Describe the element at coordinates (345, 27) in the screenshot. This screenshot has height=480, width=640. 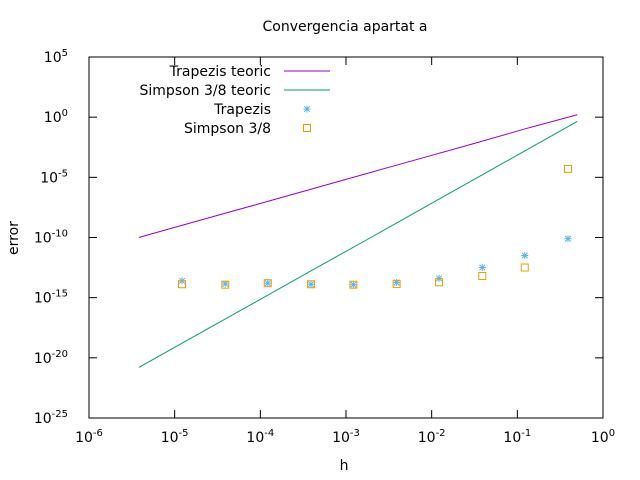
I see `chart-title: Convergencia apartat a` at that location.